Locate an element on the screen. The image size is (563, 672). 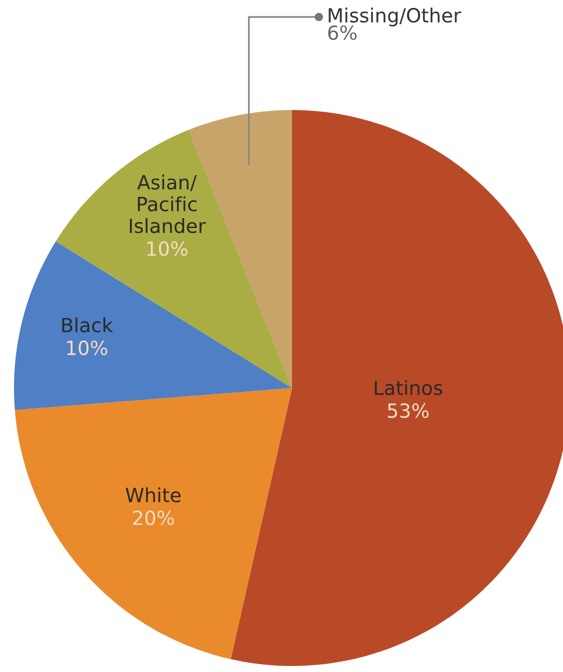
data-label: 20% is located at coordinates (153, 518).